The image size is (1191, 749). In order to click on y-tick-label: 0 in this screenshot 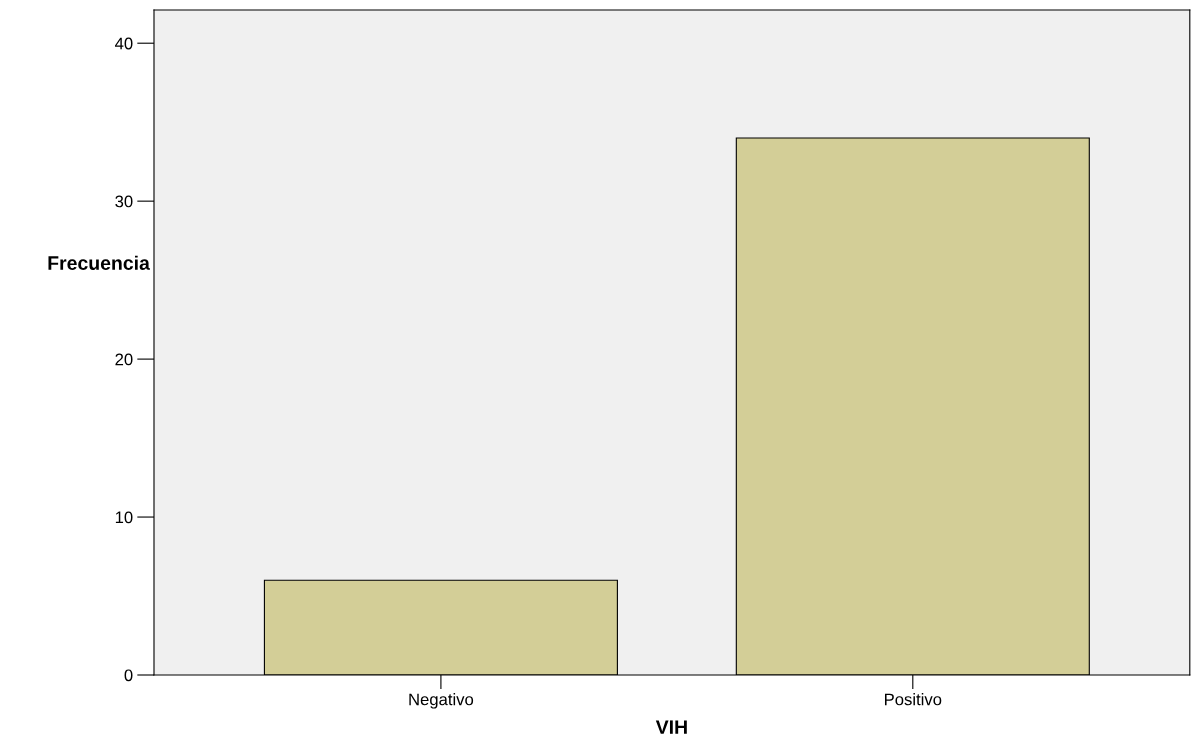, I will do `click(128, 675)`.